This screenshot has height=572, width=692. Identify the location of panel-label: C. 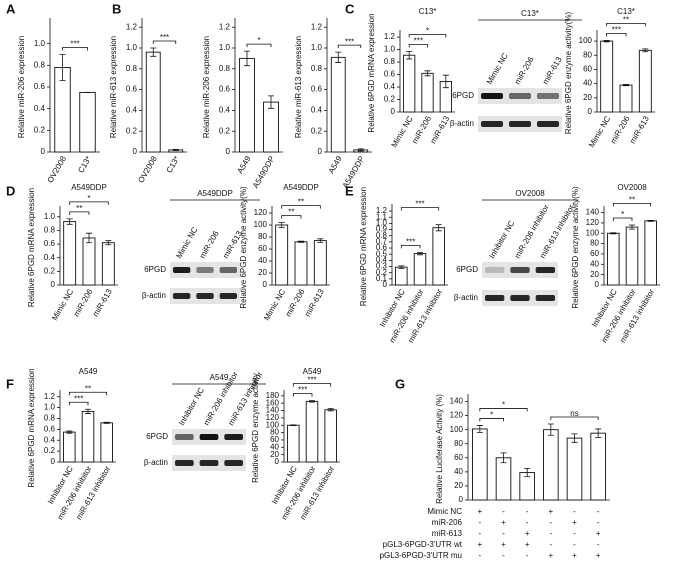
(350, 8).